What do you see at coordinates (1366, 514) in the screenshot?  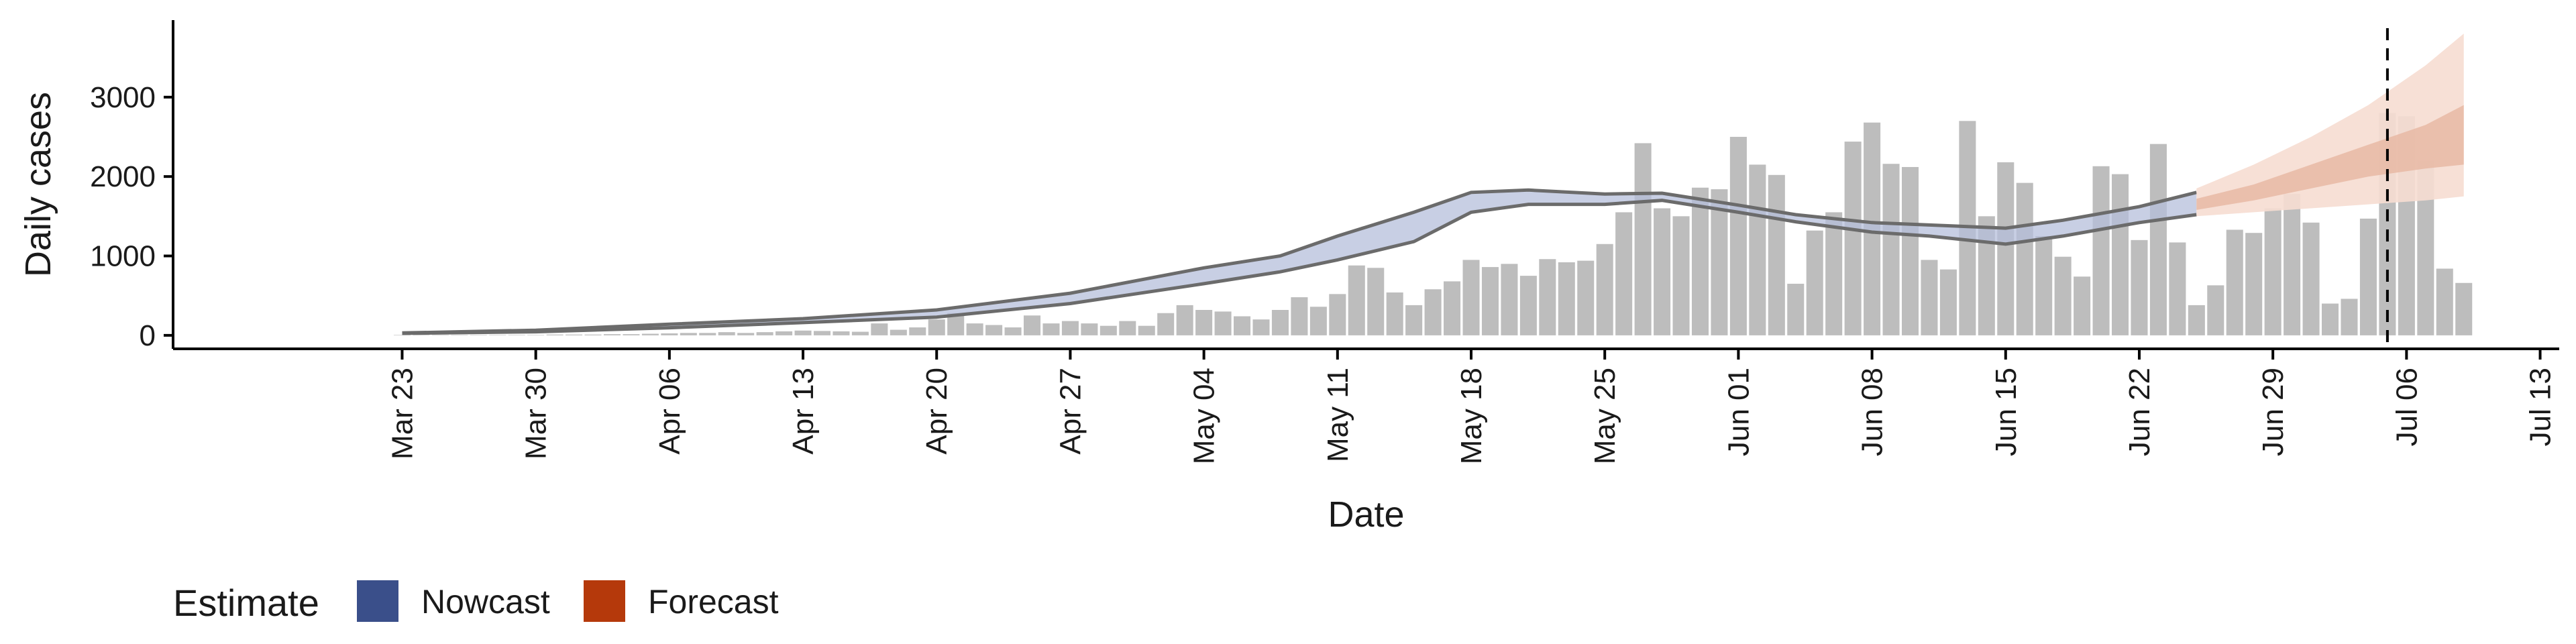 I see `x-axis-title: Date` at bounding box center [1366, 514].